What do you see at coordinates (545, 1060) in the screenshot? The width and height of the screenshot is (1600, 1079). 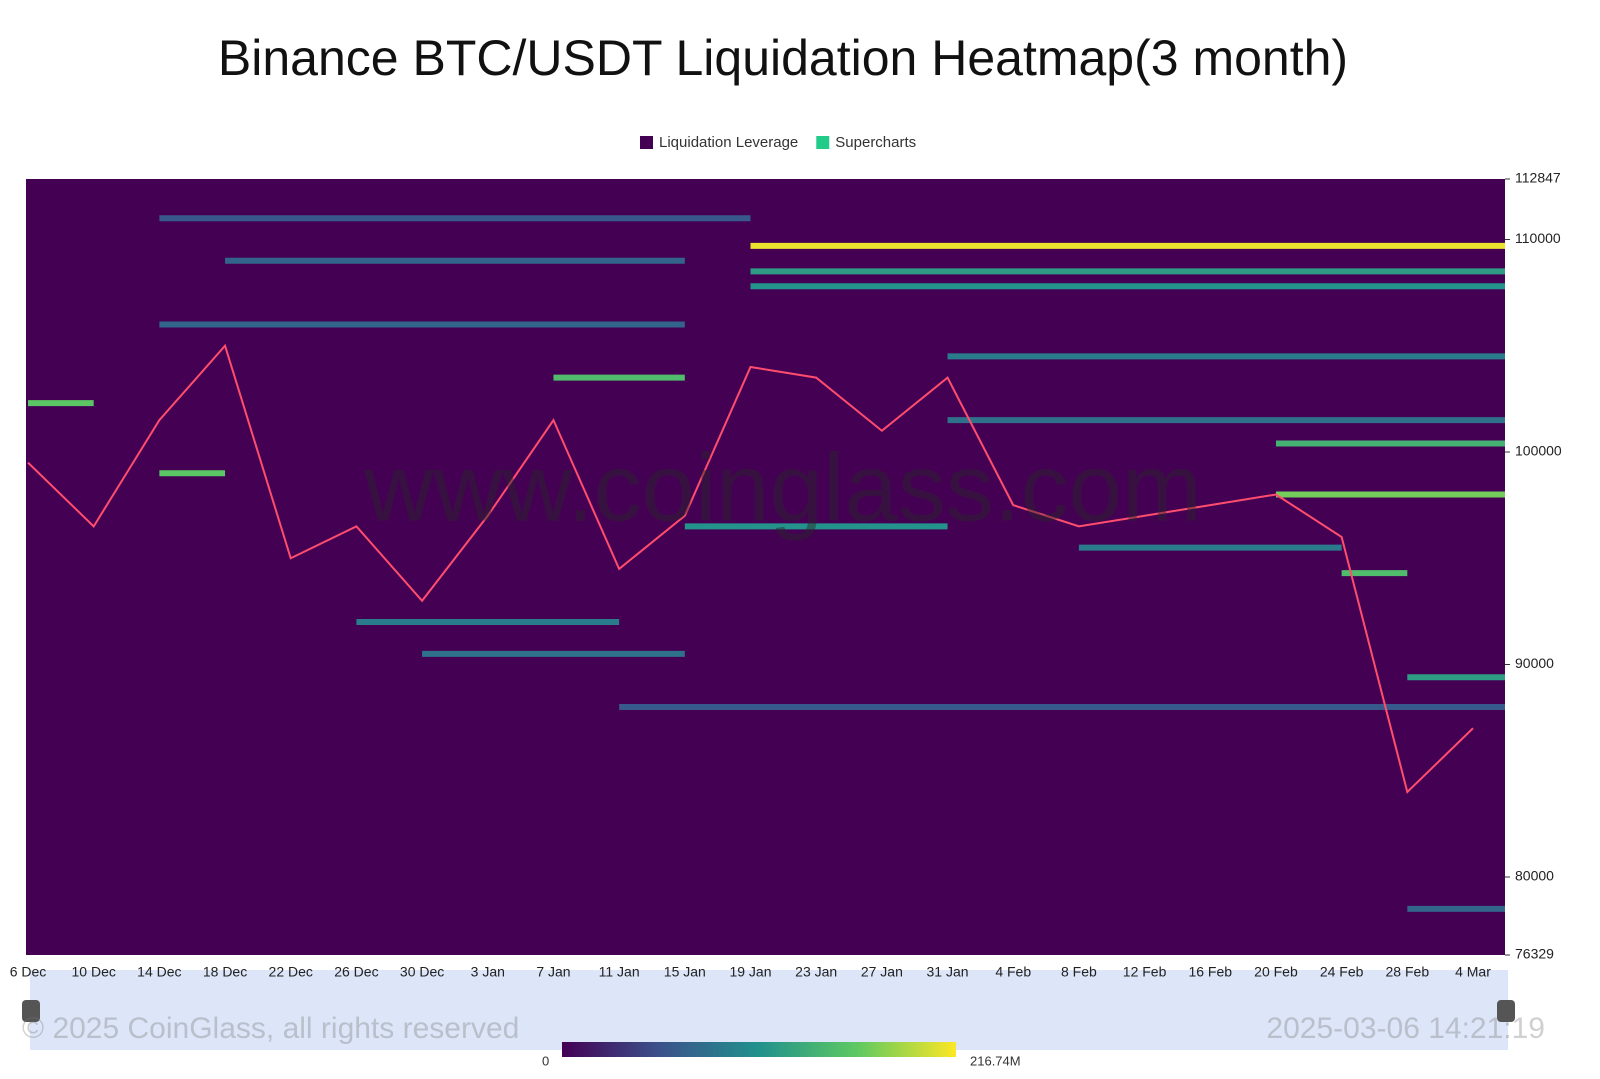 I see `colorbar-label: 0` at bounding box center [545, 1060].